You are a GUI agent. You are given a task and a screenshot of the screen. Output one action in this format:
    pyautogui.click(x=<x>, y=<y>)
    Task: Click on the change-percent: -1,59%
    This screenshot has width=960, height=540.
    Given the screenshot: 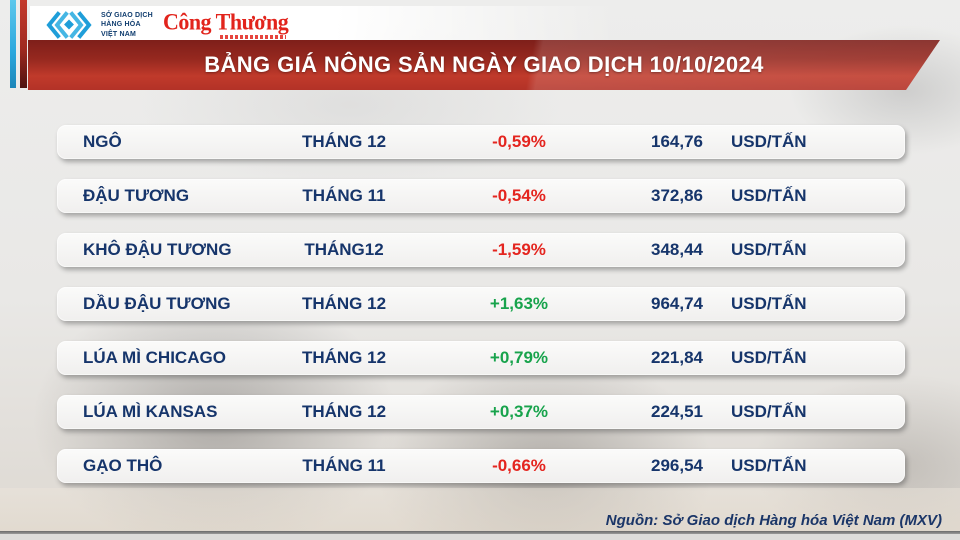 What is the action you would take?
    pyautogui.click(x=519, y=249)
    